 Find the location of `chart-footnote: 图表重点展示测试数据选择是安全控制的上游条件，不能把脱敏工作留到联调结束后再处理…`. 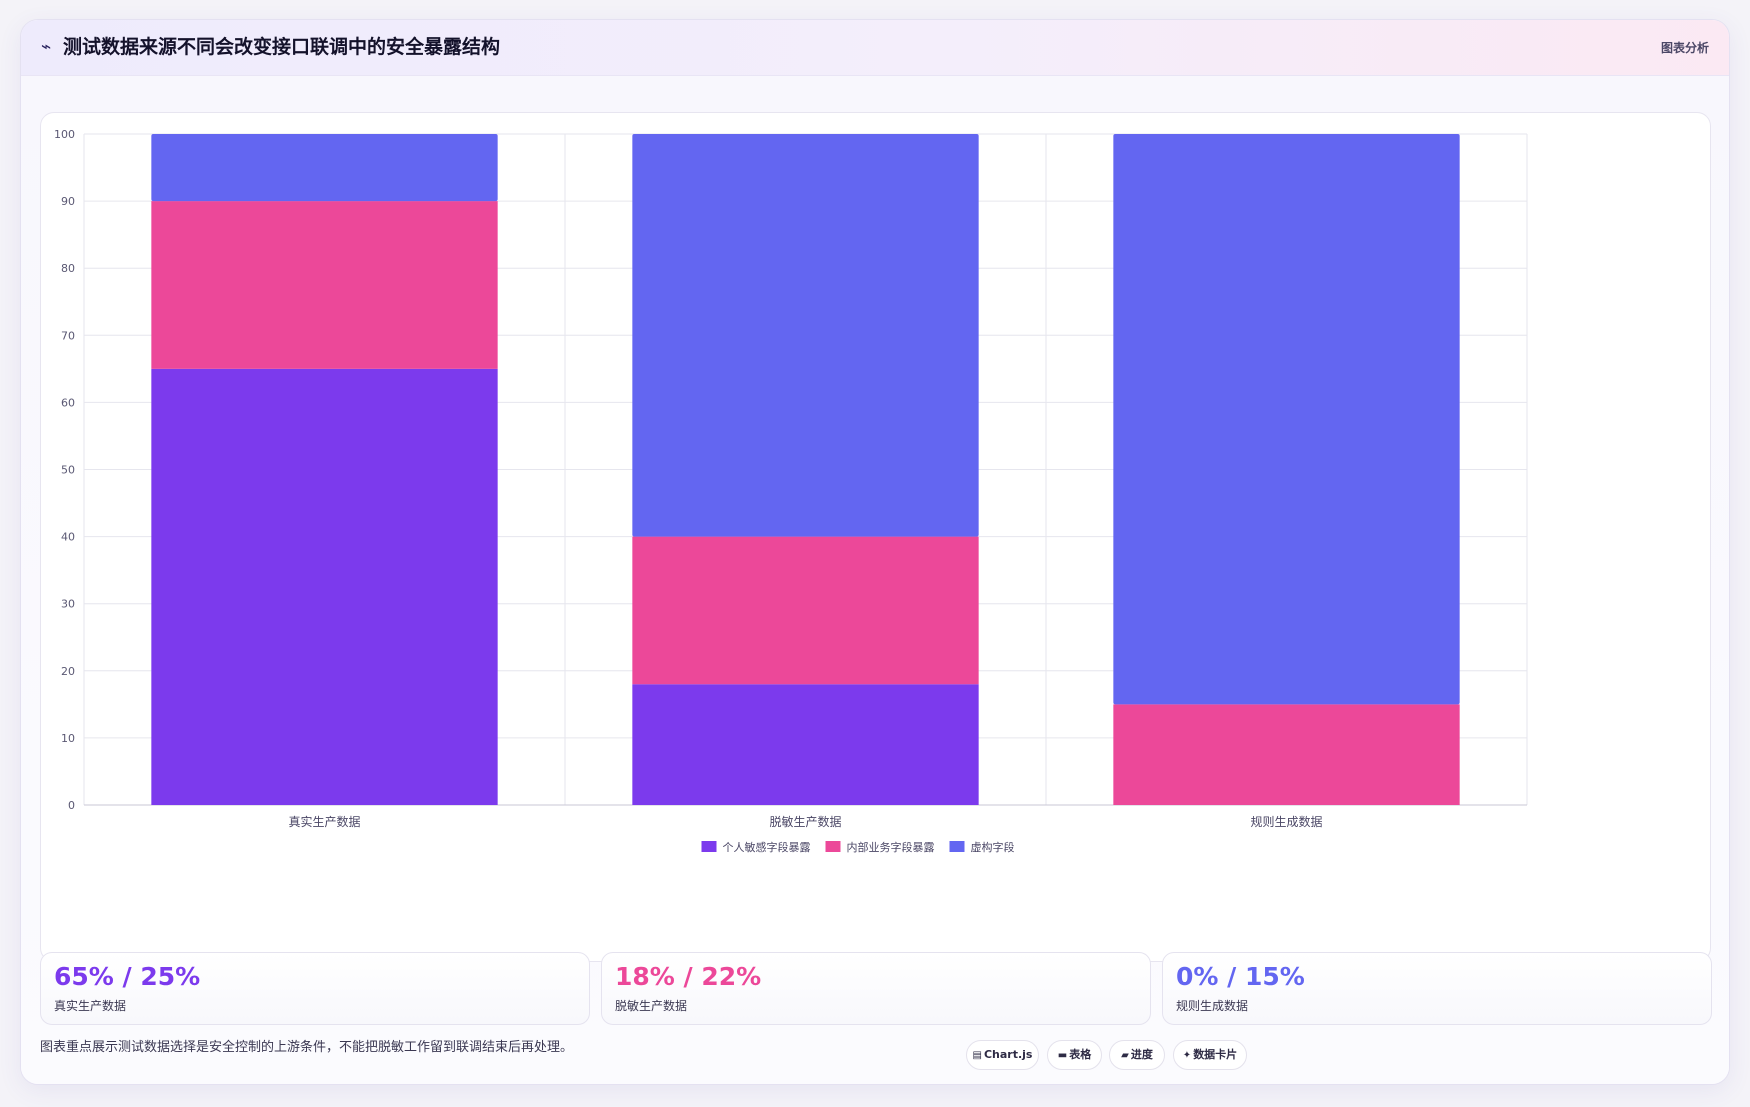

chart-footnote: 图表重点展示测试数据选择是安全控制的上游条件，不能把脱敏工作留到联调结束后再处理… is located at coordinates (307, 1047).